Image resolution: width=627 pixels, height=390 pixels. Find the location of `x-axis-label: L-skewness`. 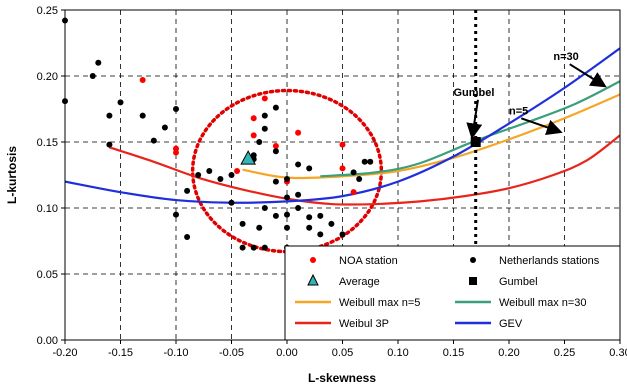

x-axis-label: L-skewness is located at coordinates (342, 378).